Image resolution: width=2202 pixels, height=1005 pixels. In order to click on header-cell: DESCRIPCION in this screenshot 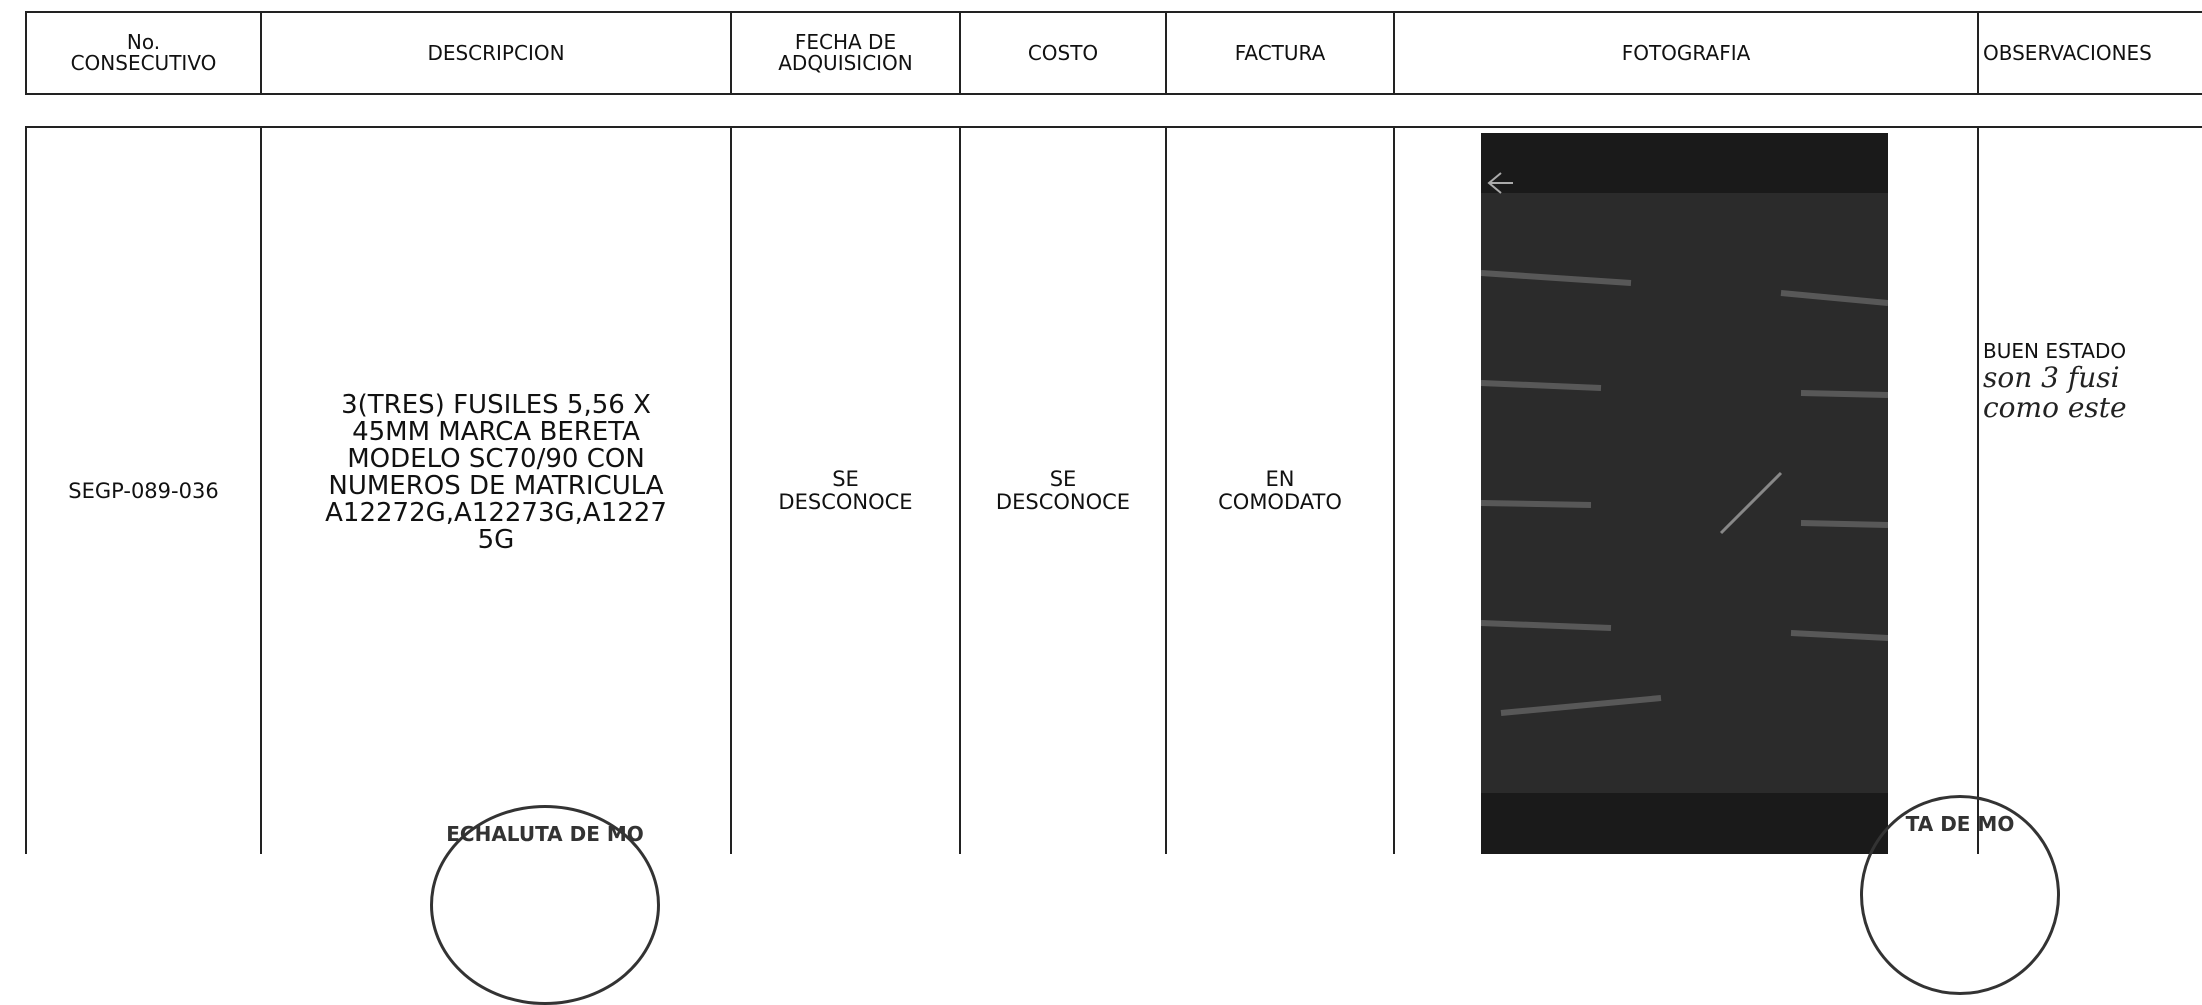, I will do `click(496, 52)`.